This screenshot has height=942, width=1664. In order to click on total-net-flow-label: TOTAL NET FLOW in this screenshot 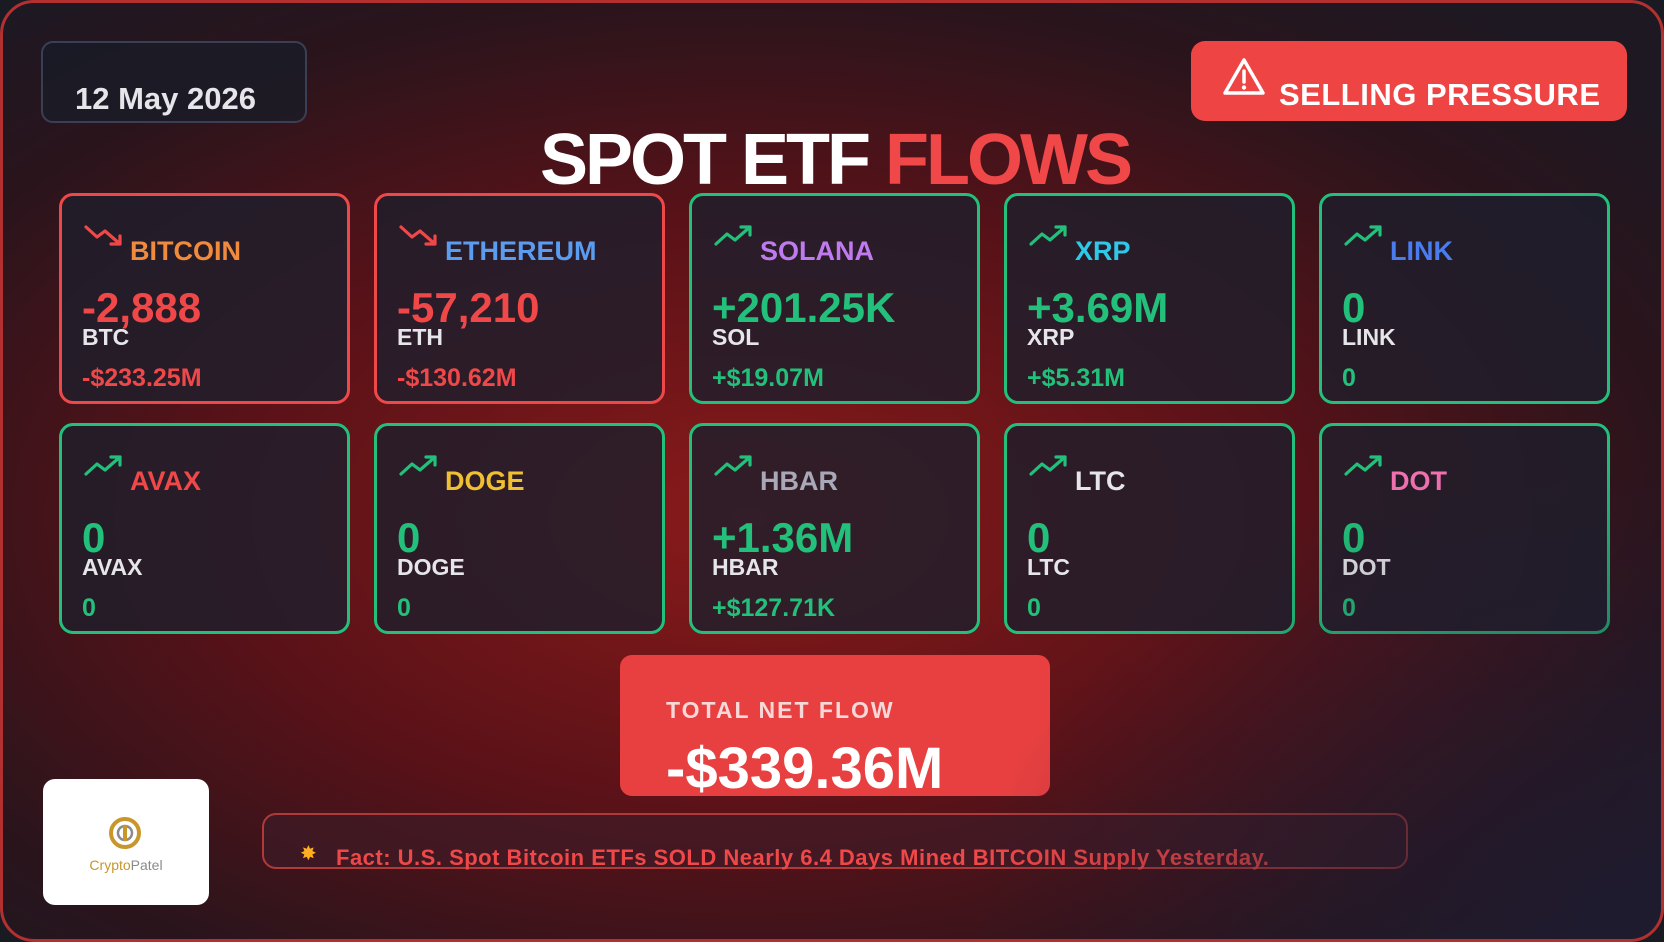, I will do `click(780, 710)`.